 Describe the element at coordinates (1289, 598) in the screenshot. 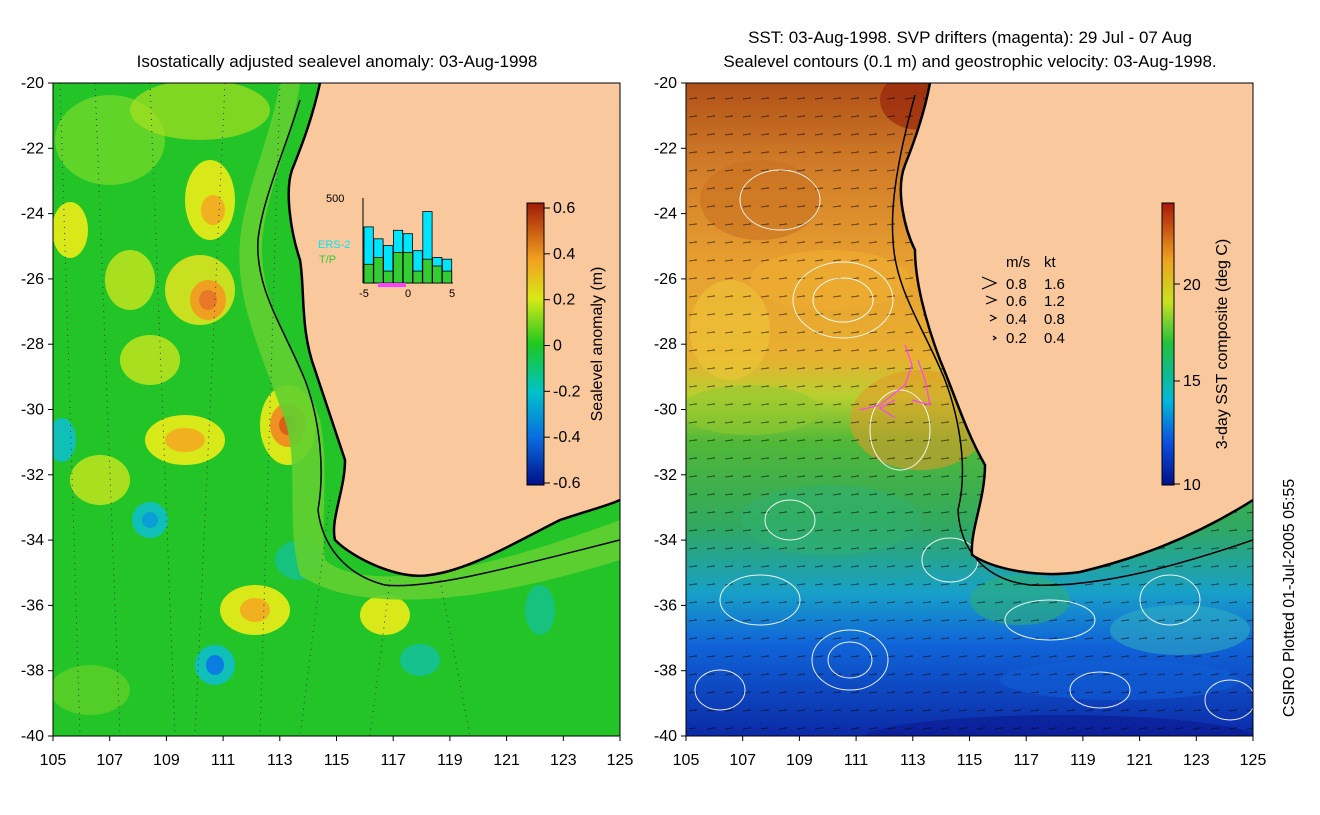

I see `credit-text: CSIRO Plotted 01-Jul-2005 05:55` at that location.